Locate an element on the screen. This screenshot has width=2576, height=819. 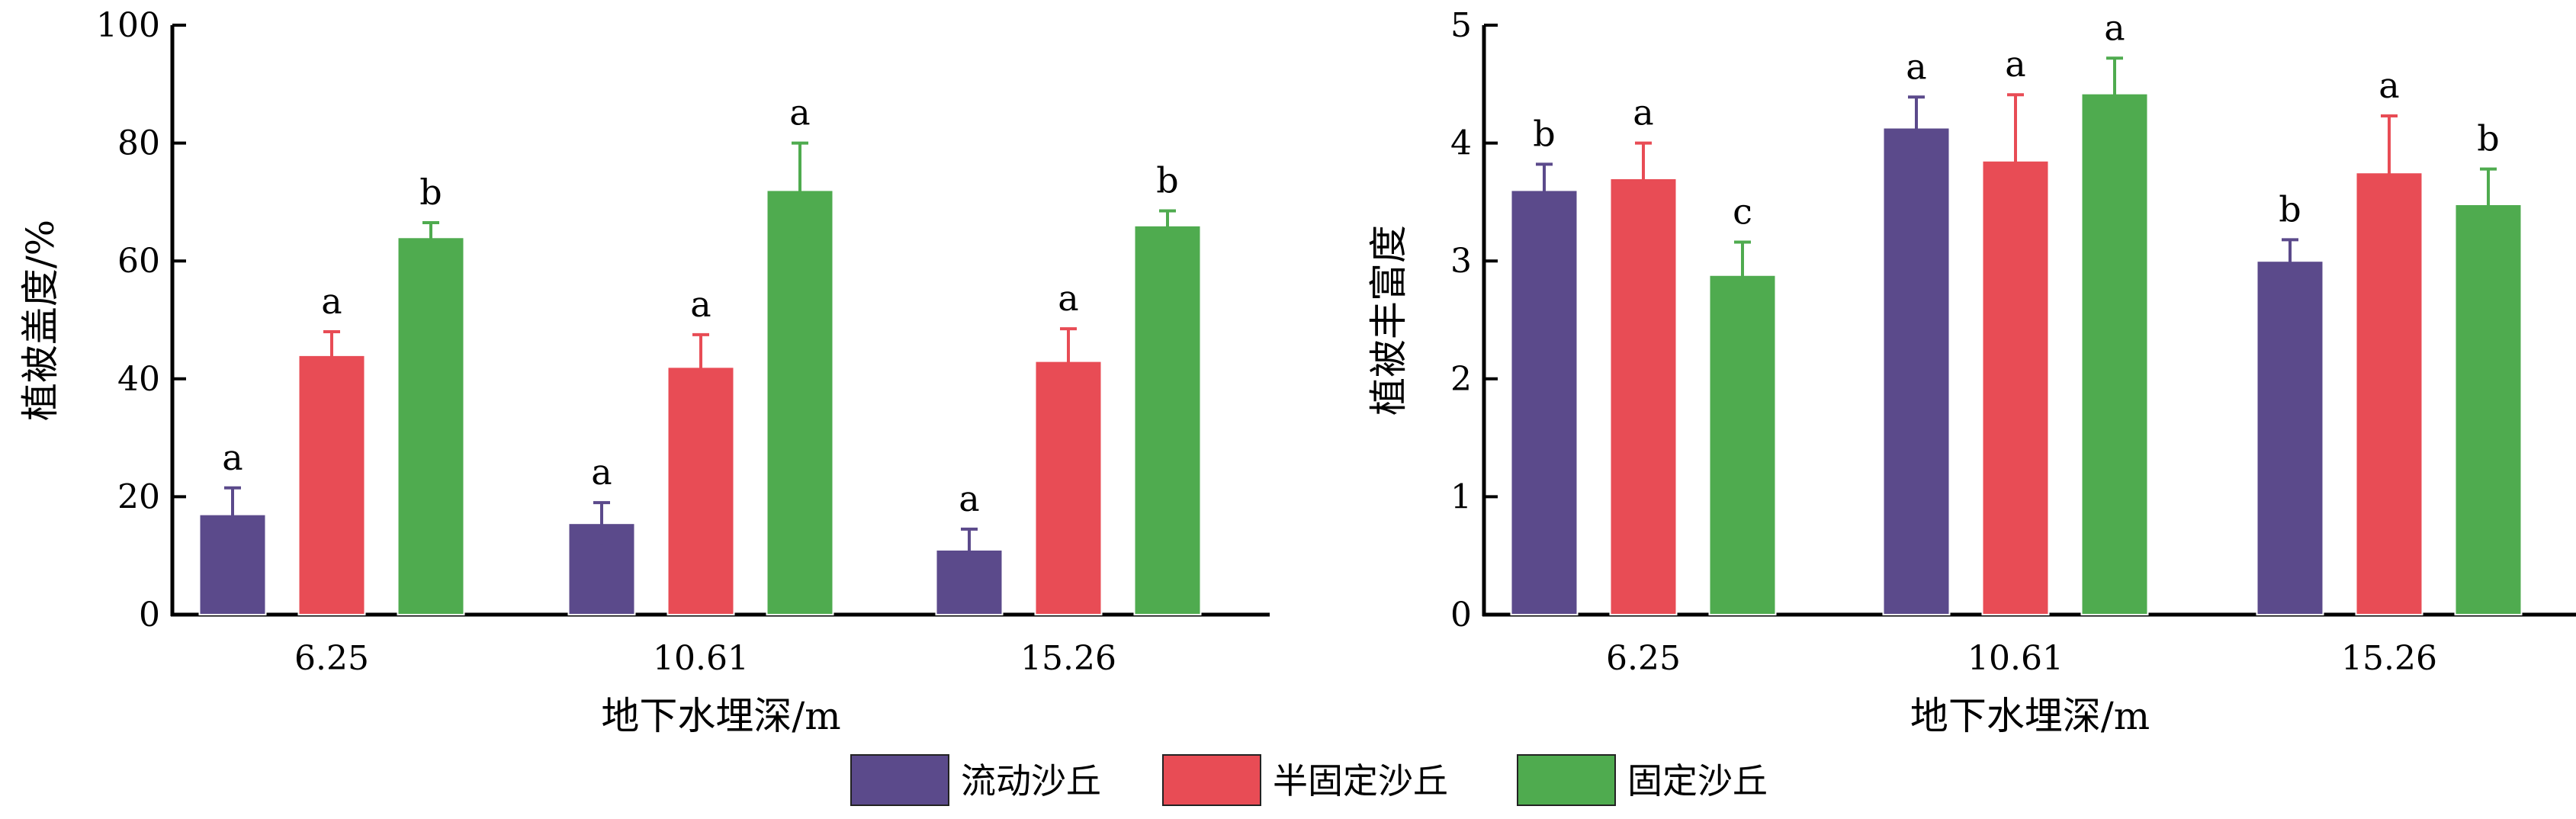
y-tick-label: 3 is located at coordinates (1461, 261).